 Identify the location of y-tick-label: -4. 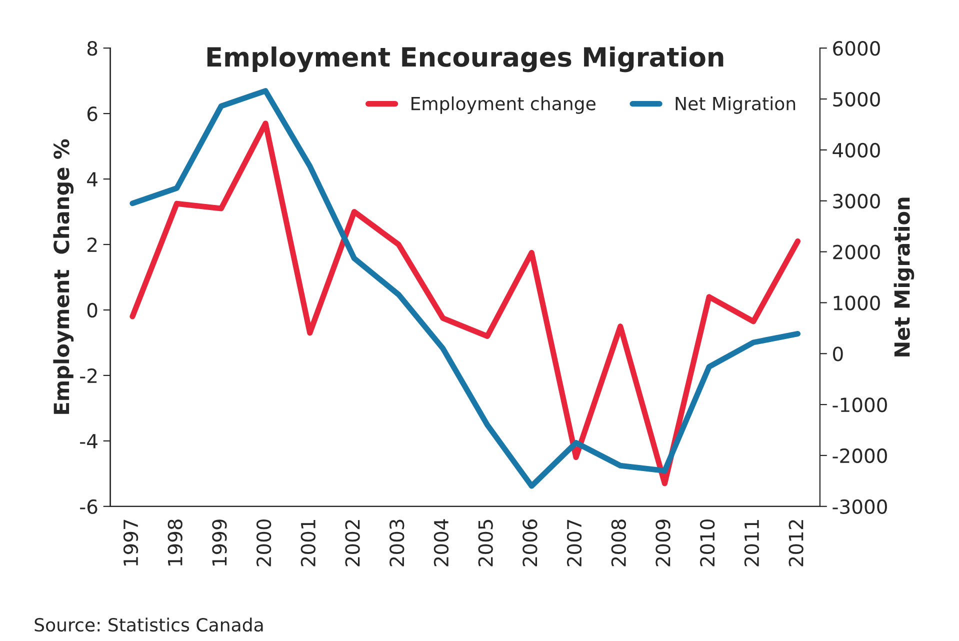
(89, 441).